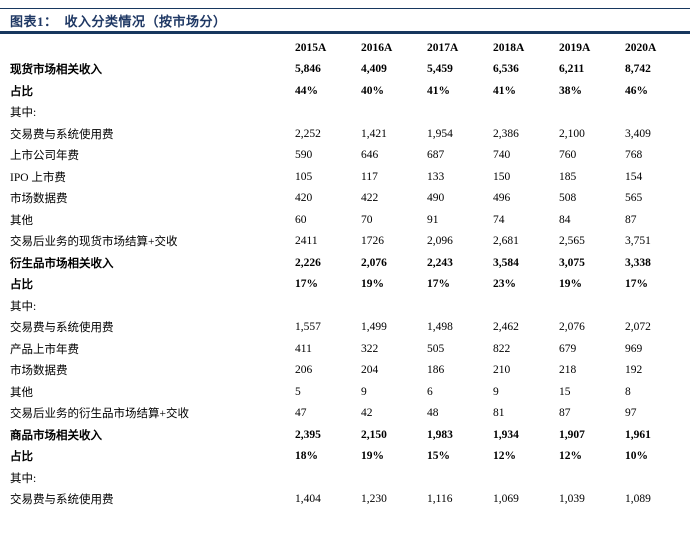  Describe the element at coordinates (350, 156) in the screenshot. I see `table-row: 上市公司年费 590 646 687 740 760 768` at that location.